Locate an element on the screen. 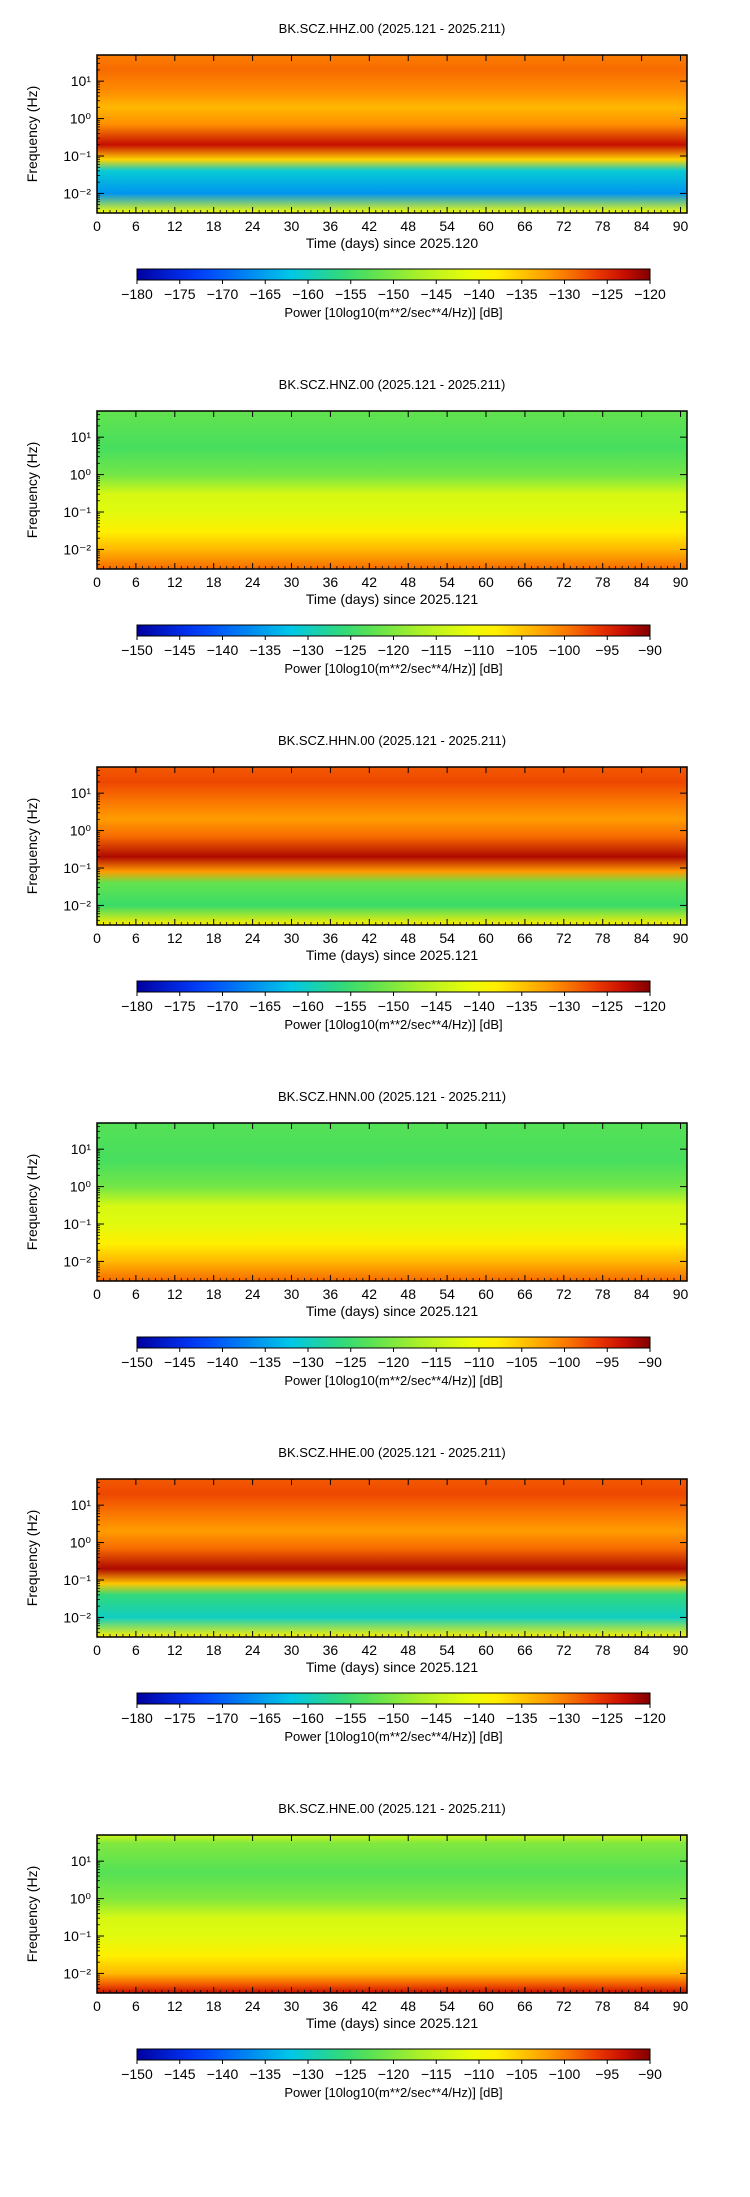  x-tick-label: 18 is located at coordinates (214, 1650).